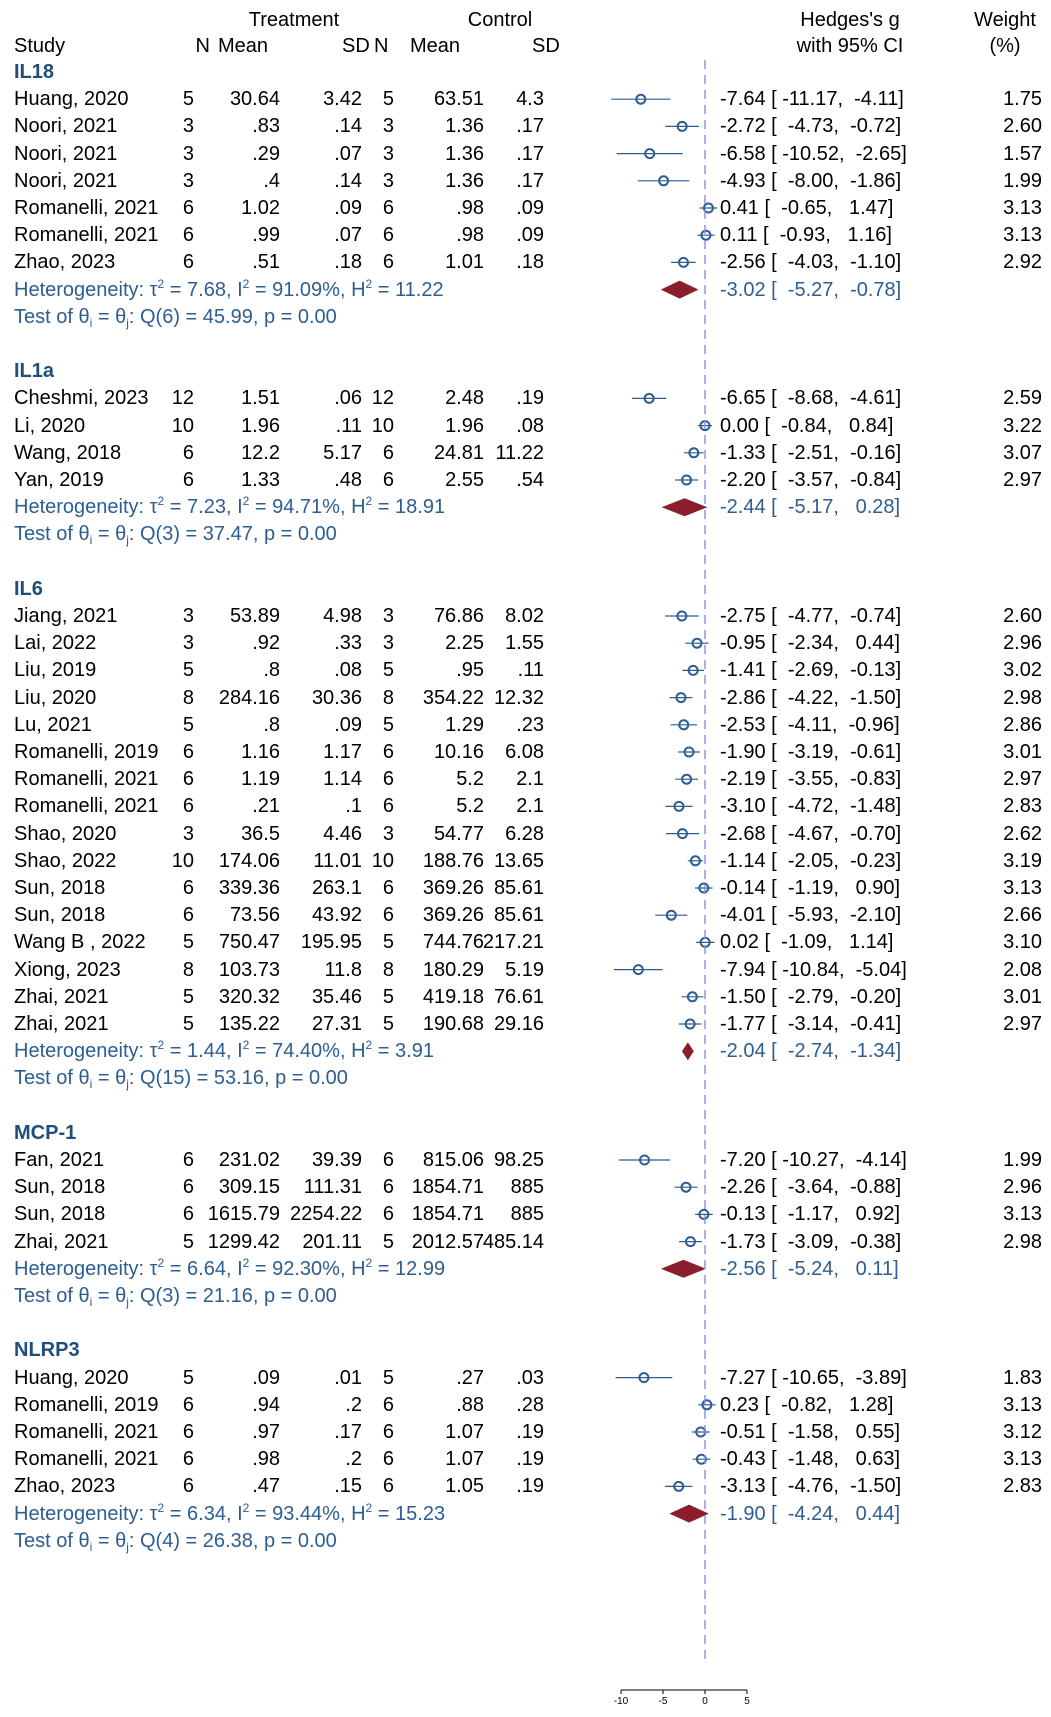 The image size is (1051, 1717). What do you see at coordinates (331, 942) in the screenshot?
I see `treatment-sd: 195.95` at bounding box center [331, 942].